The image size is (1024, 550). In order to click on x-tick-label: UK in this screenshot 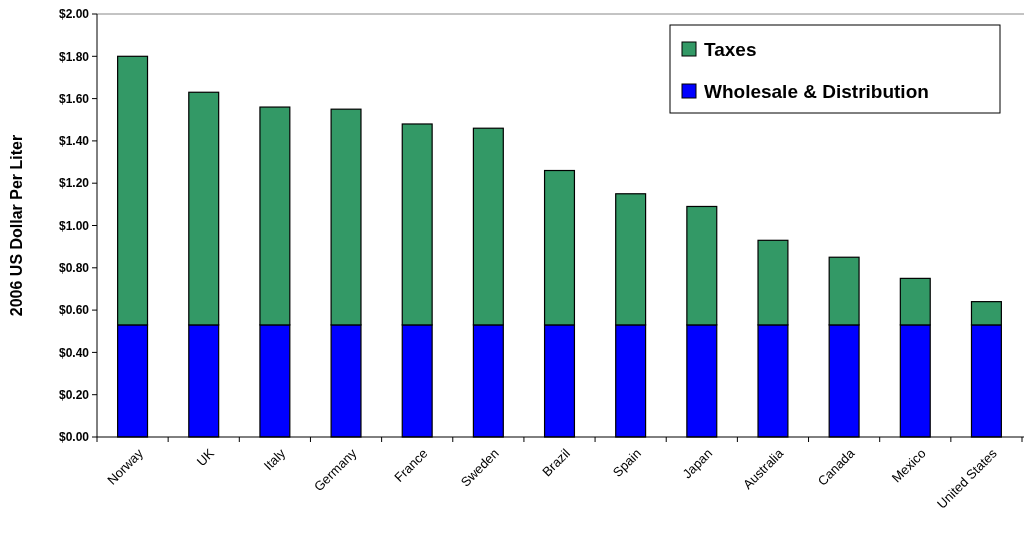, I will do `click(205, 457)`.